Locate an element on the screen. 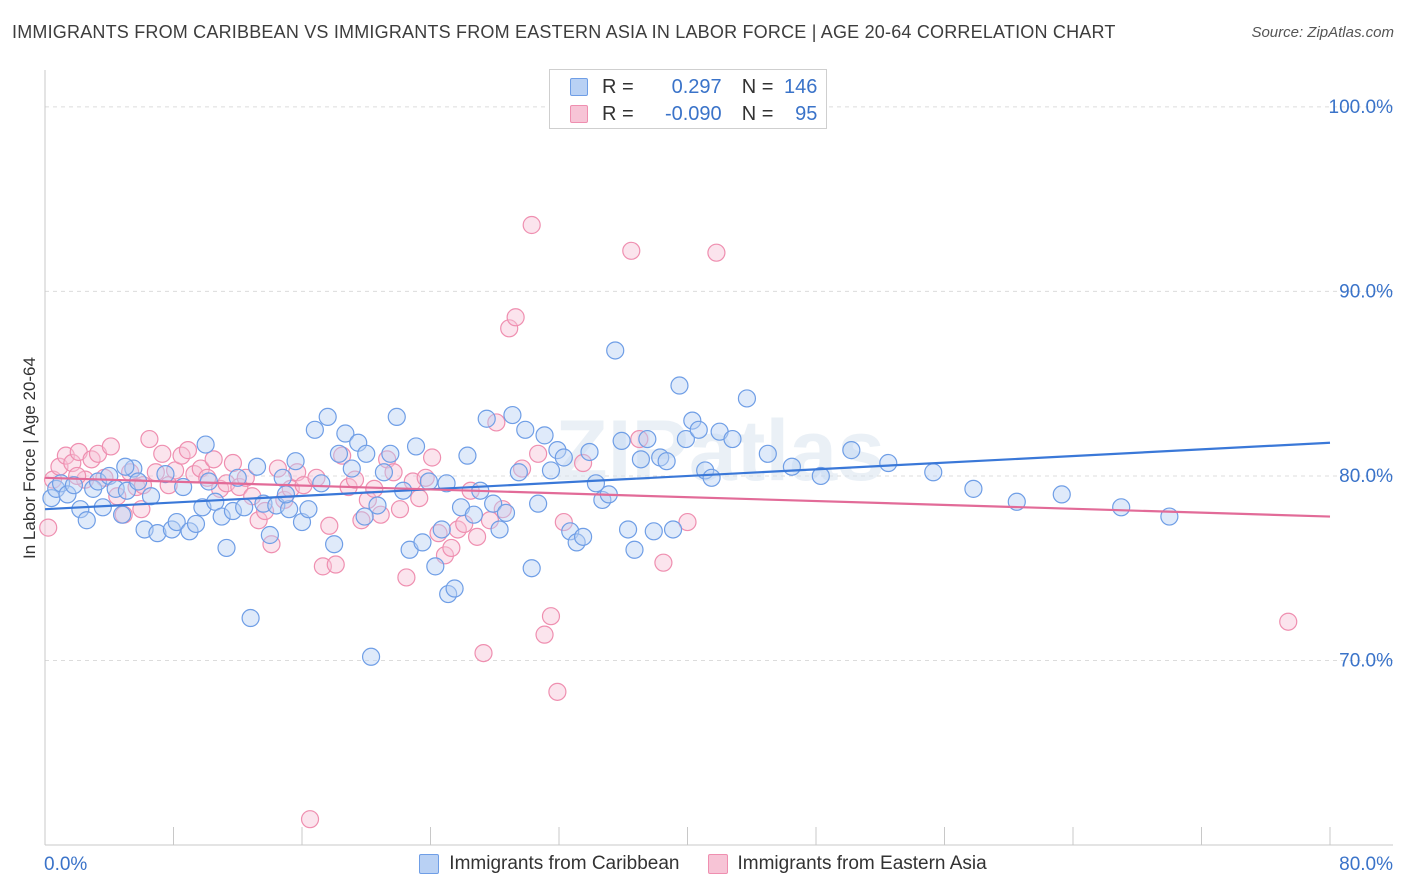 This screenshot has width=1406, height=892. trend-lines is located at coordinates (687, 479).